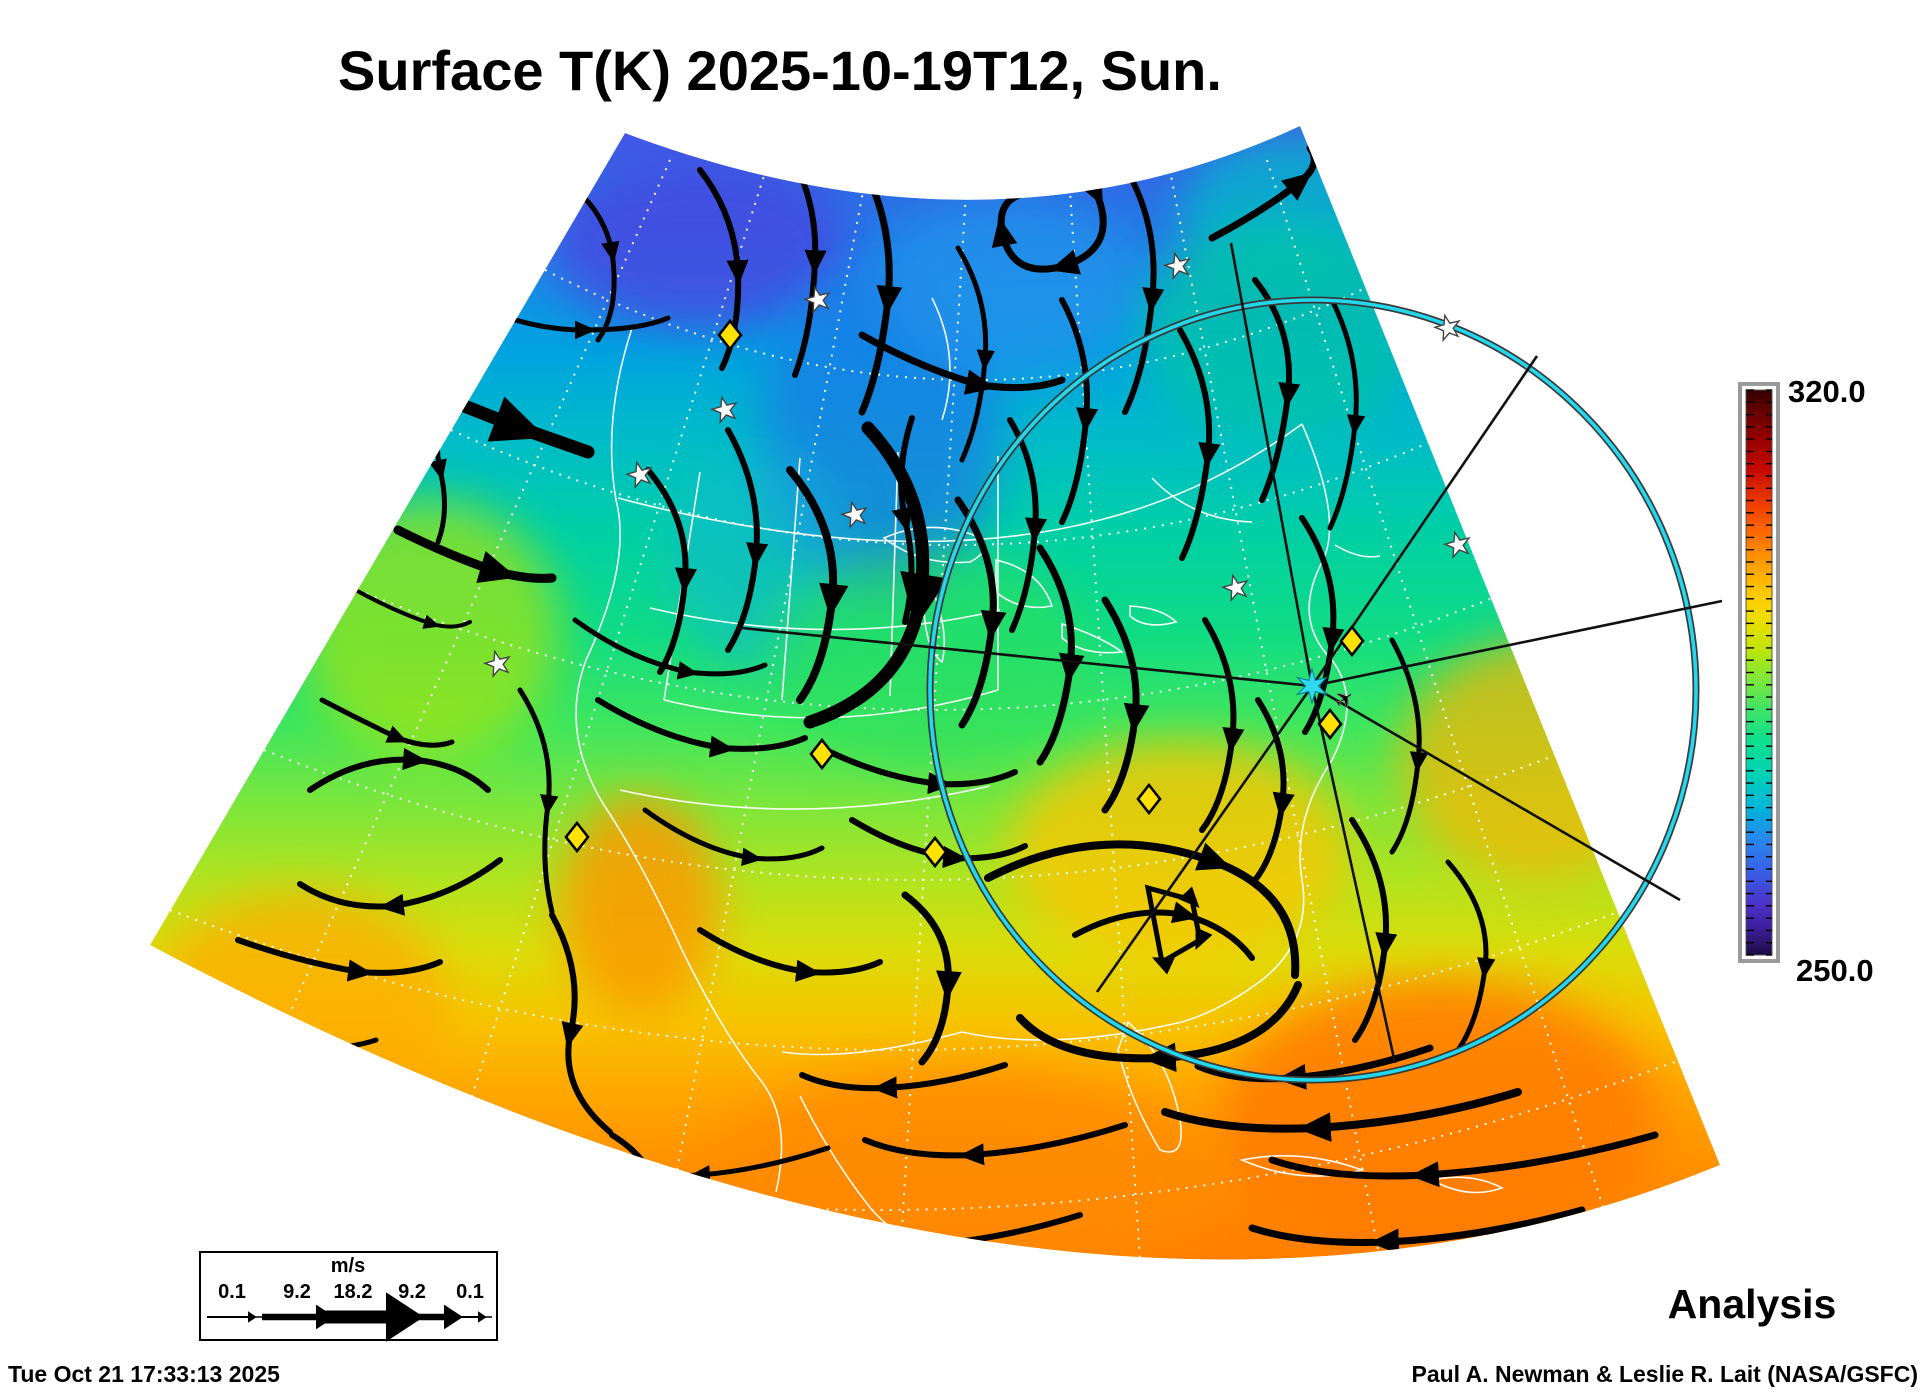 This screenshot has height=1394, width=1926. What do you see at coordinates (1827, 391) in the screenshot?
I see `colorbar-max-label: 320.0` at bounding box center [1827, 391].